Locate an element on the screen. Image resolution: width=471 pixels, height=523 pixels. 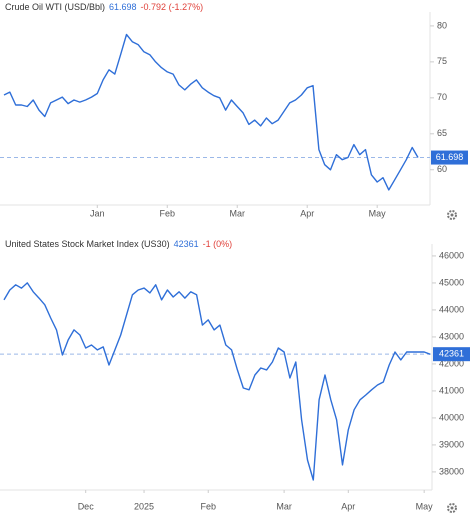
y-tick-label: 70 is located at coordinates (442, 97).